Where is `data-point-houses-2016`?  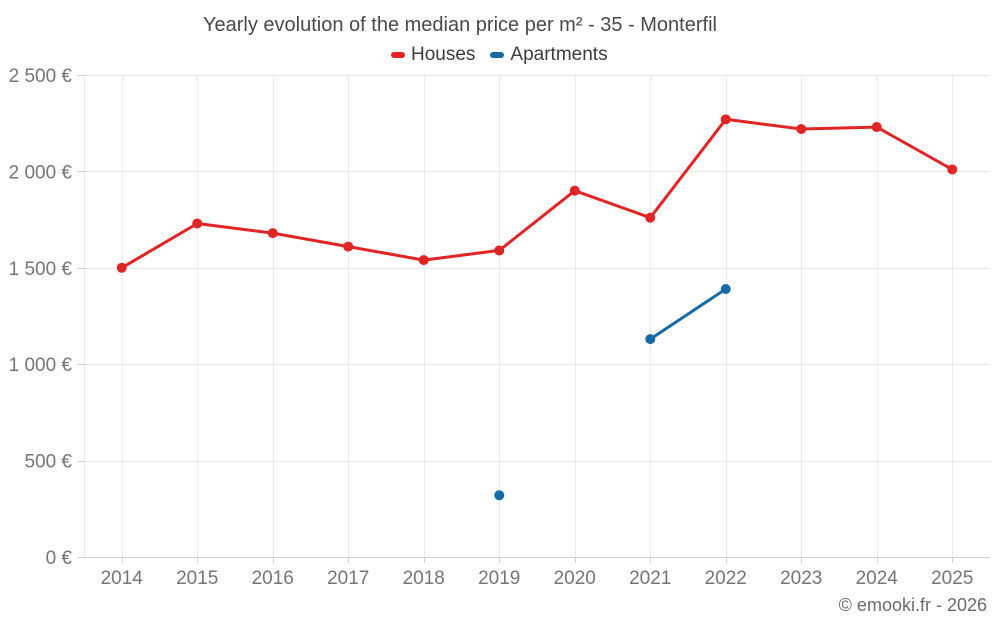
data-point-houses-2016 is located at coordinates (272, 233).